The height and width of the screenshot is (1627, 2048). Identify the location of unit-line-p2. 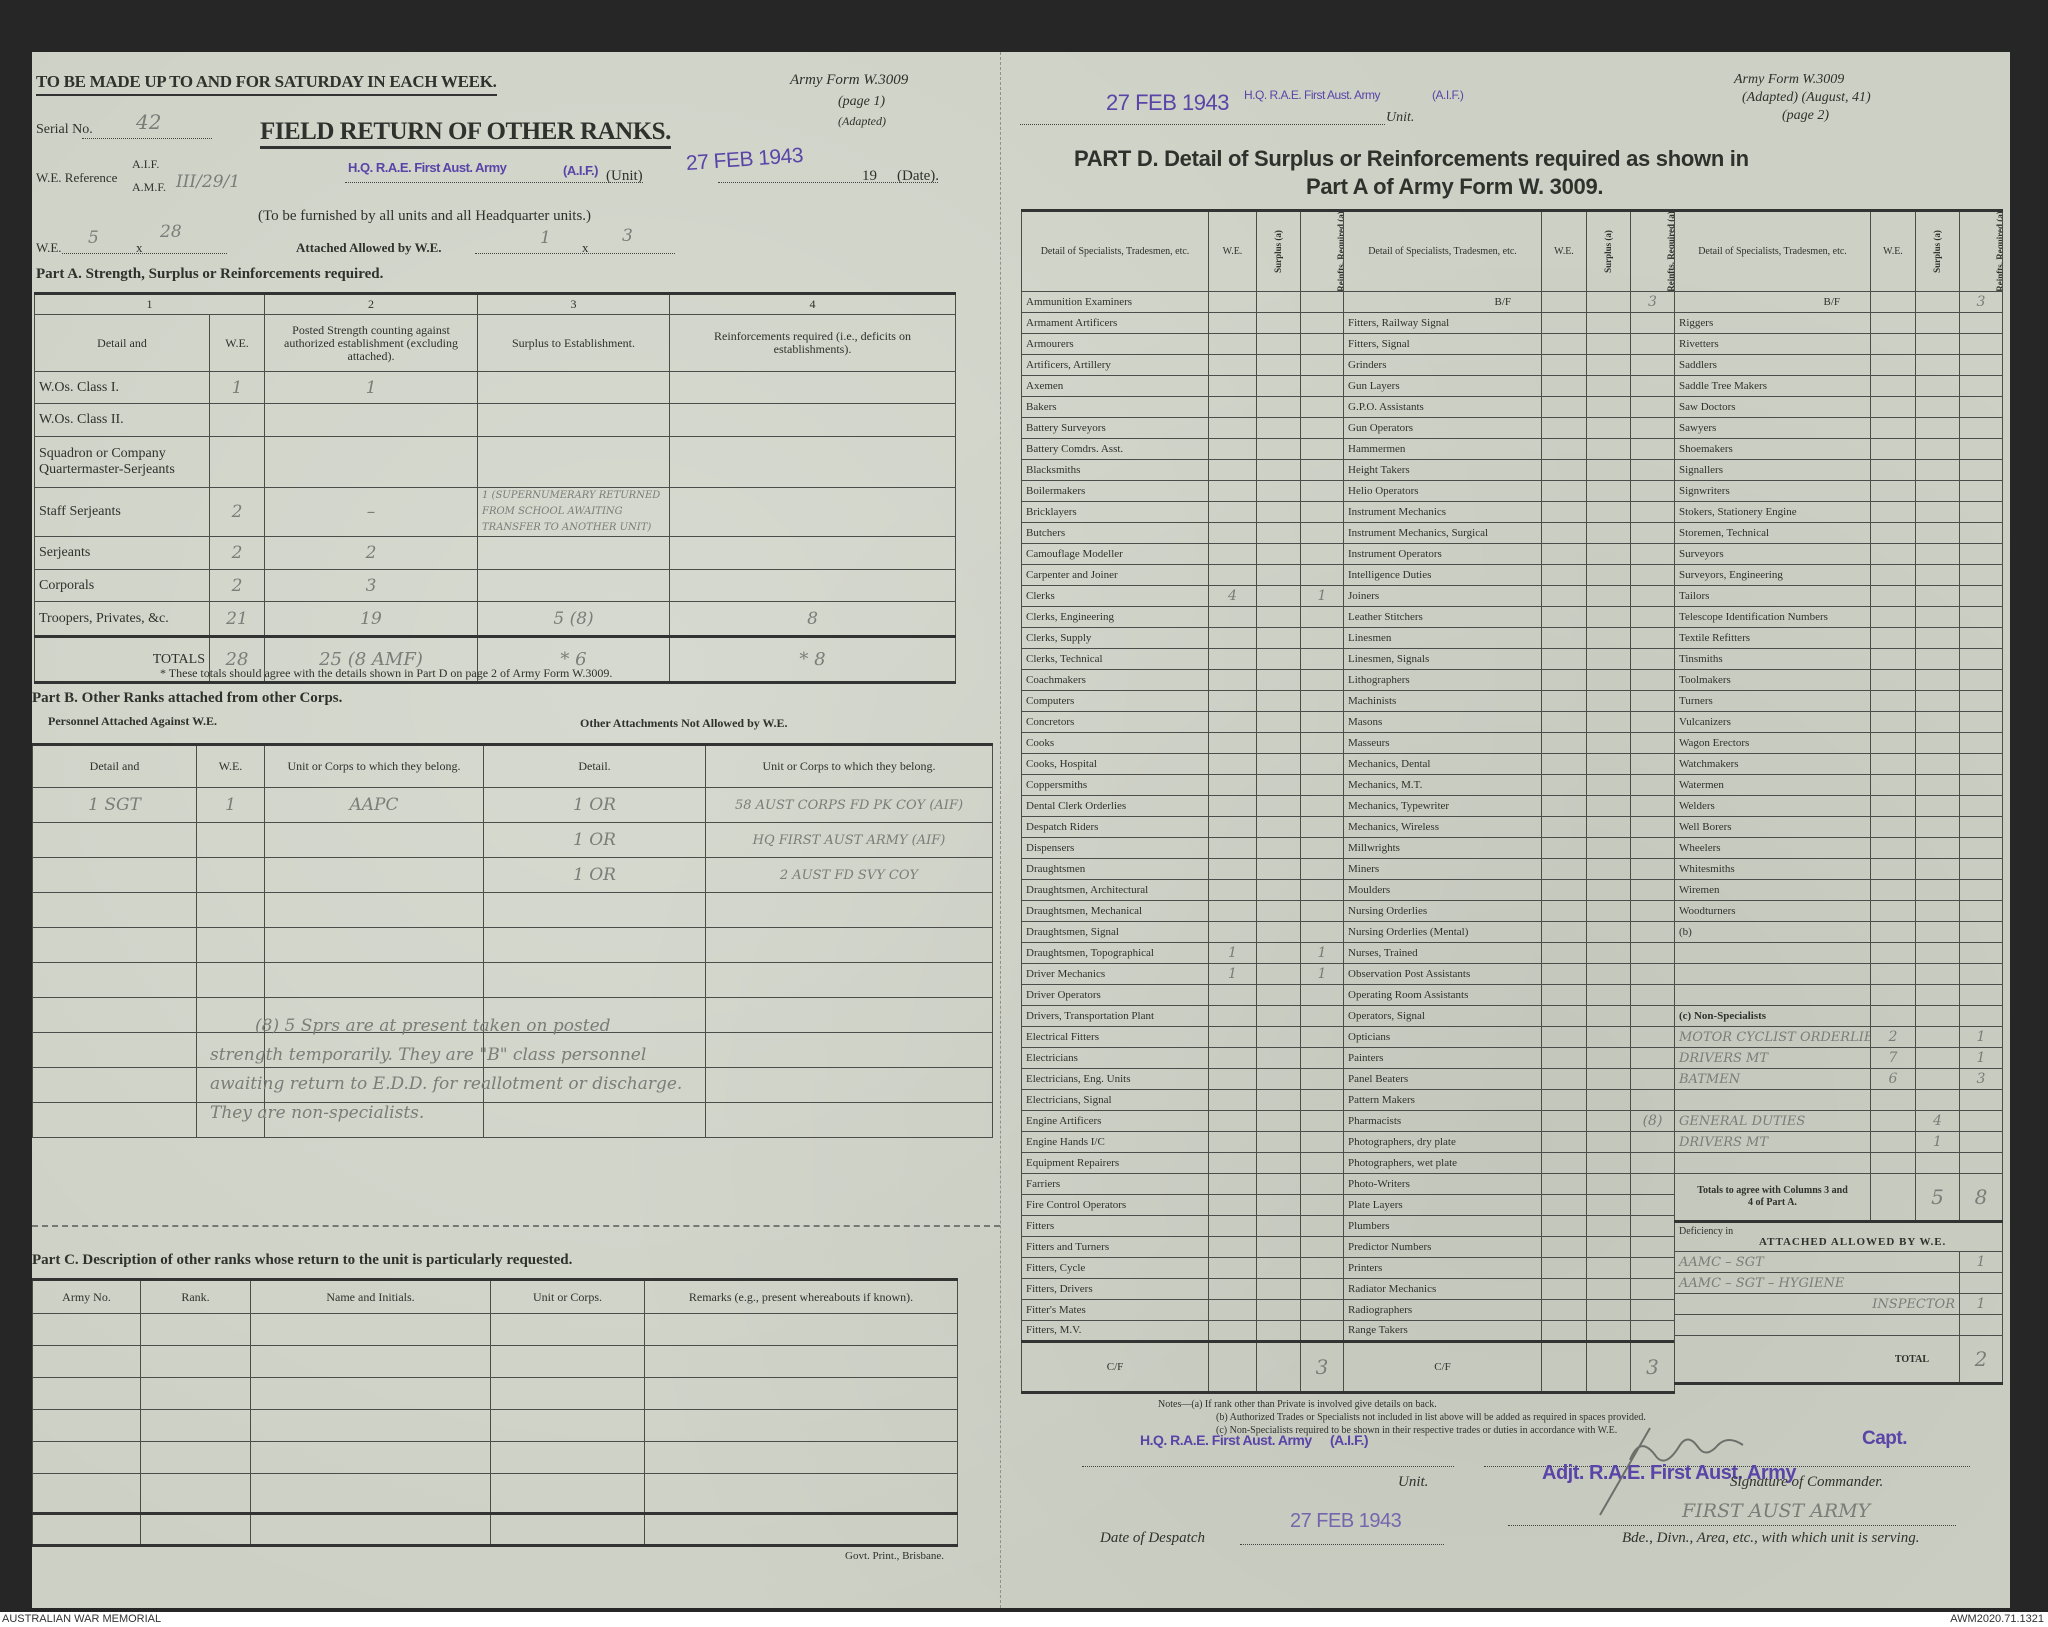
(1202, 124).